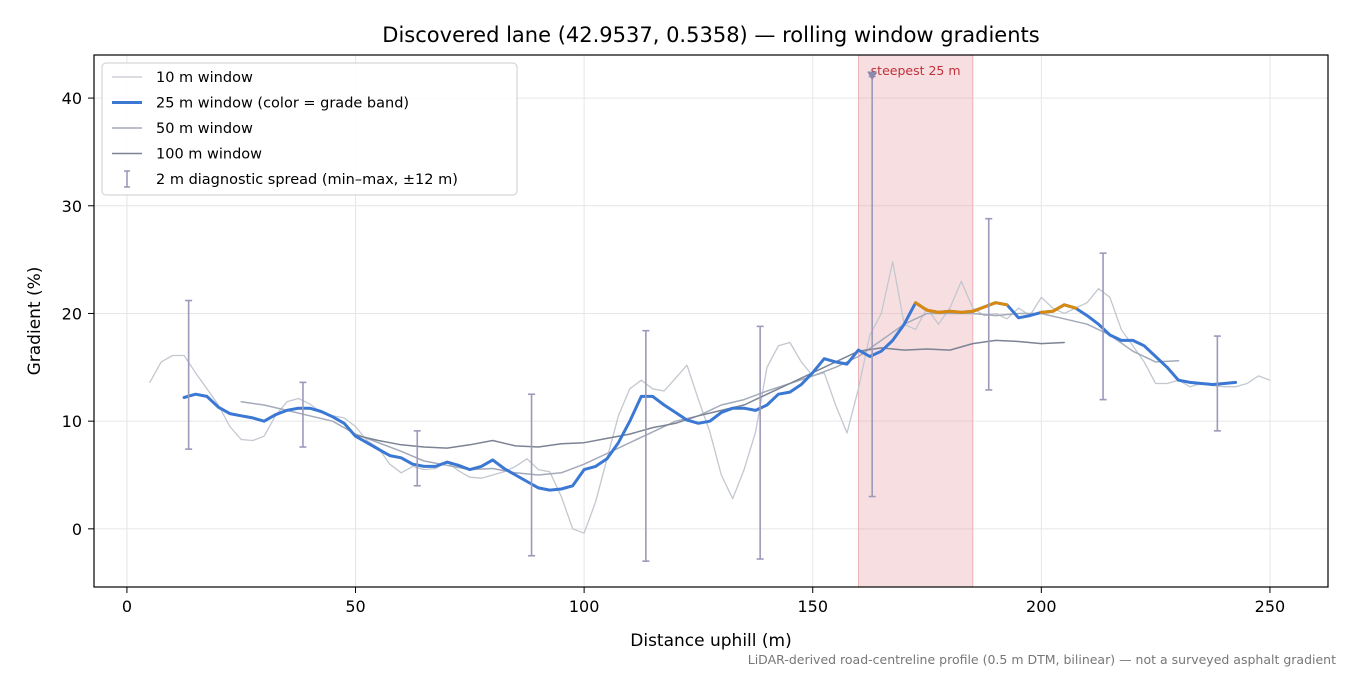 Image resolution: width=1350 pixels, height=675 pixels. I want to click on legend-label: 10 m window, so click(204, 78).